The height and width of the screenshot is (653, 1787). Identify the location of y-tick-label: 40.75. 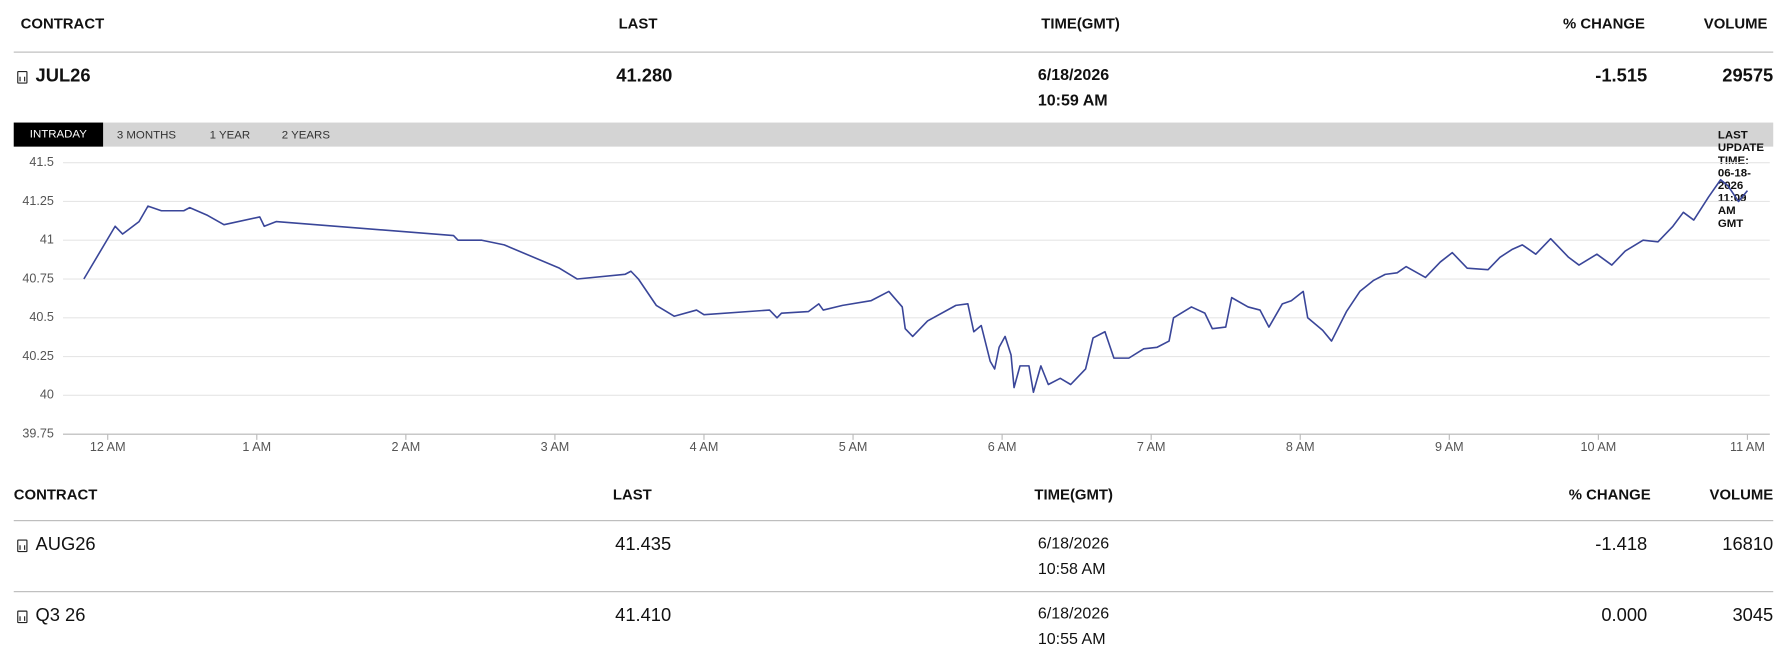
(38, 278).